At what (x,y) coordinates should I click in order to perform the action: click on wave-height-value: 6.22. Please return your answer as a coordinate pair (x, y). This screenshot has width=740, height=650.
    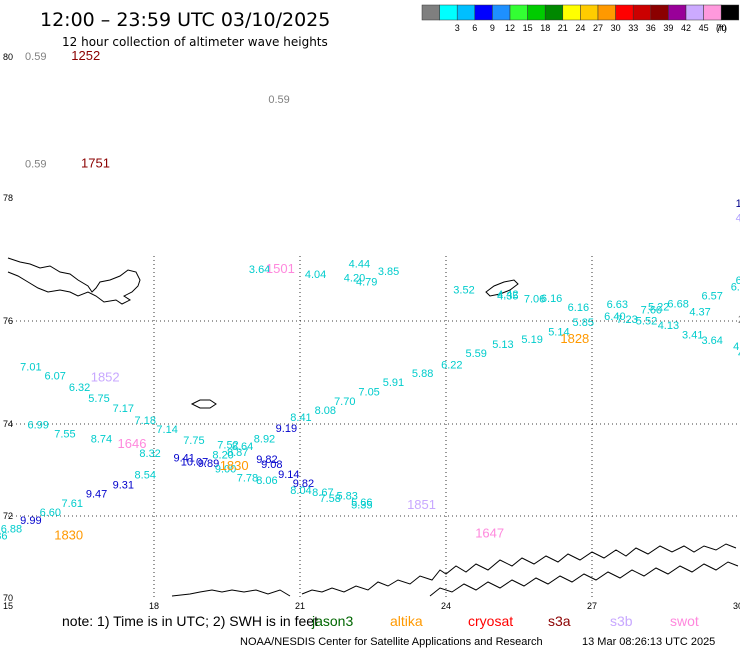
    Looking at the image, I should click on (451, 365).